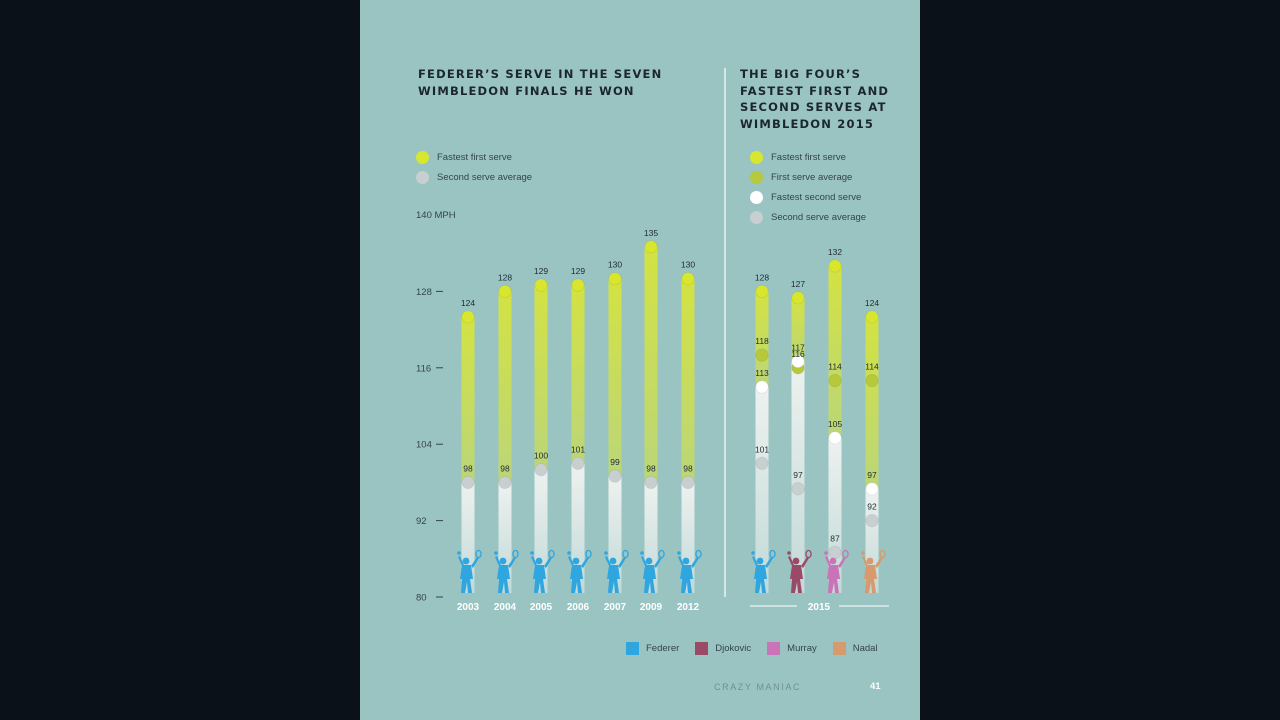  What do you see at coordinates (615, 462) in the screenshot?
I see `value-label-second-avg: 99` at bounding box center [615, 462].